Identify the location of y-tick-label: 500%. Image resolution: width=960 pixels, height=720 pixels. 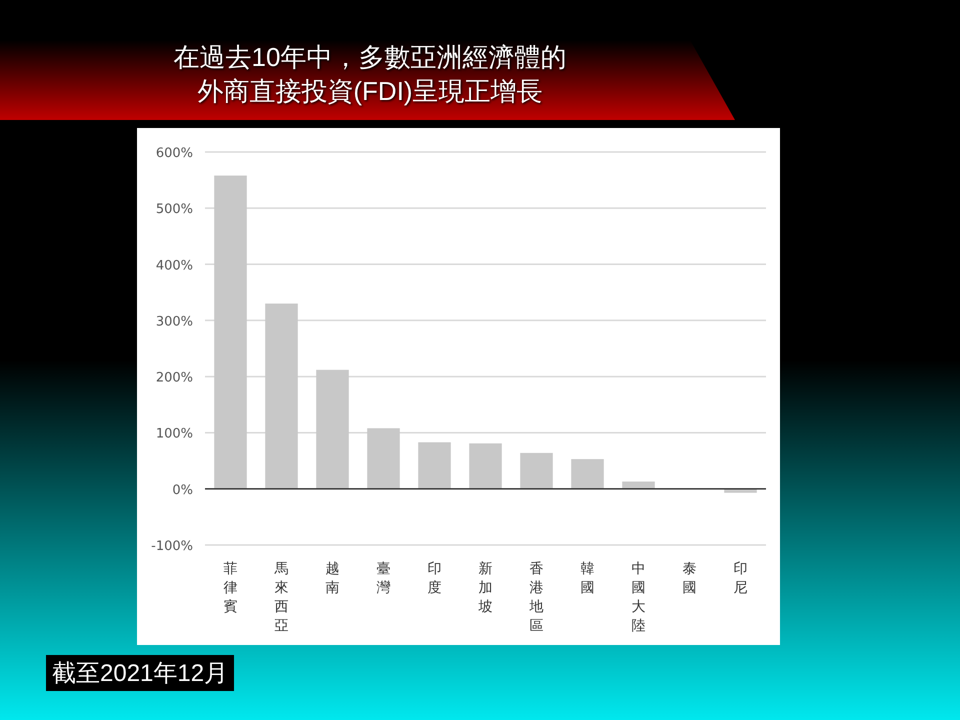
(174, 210).